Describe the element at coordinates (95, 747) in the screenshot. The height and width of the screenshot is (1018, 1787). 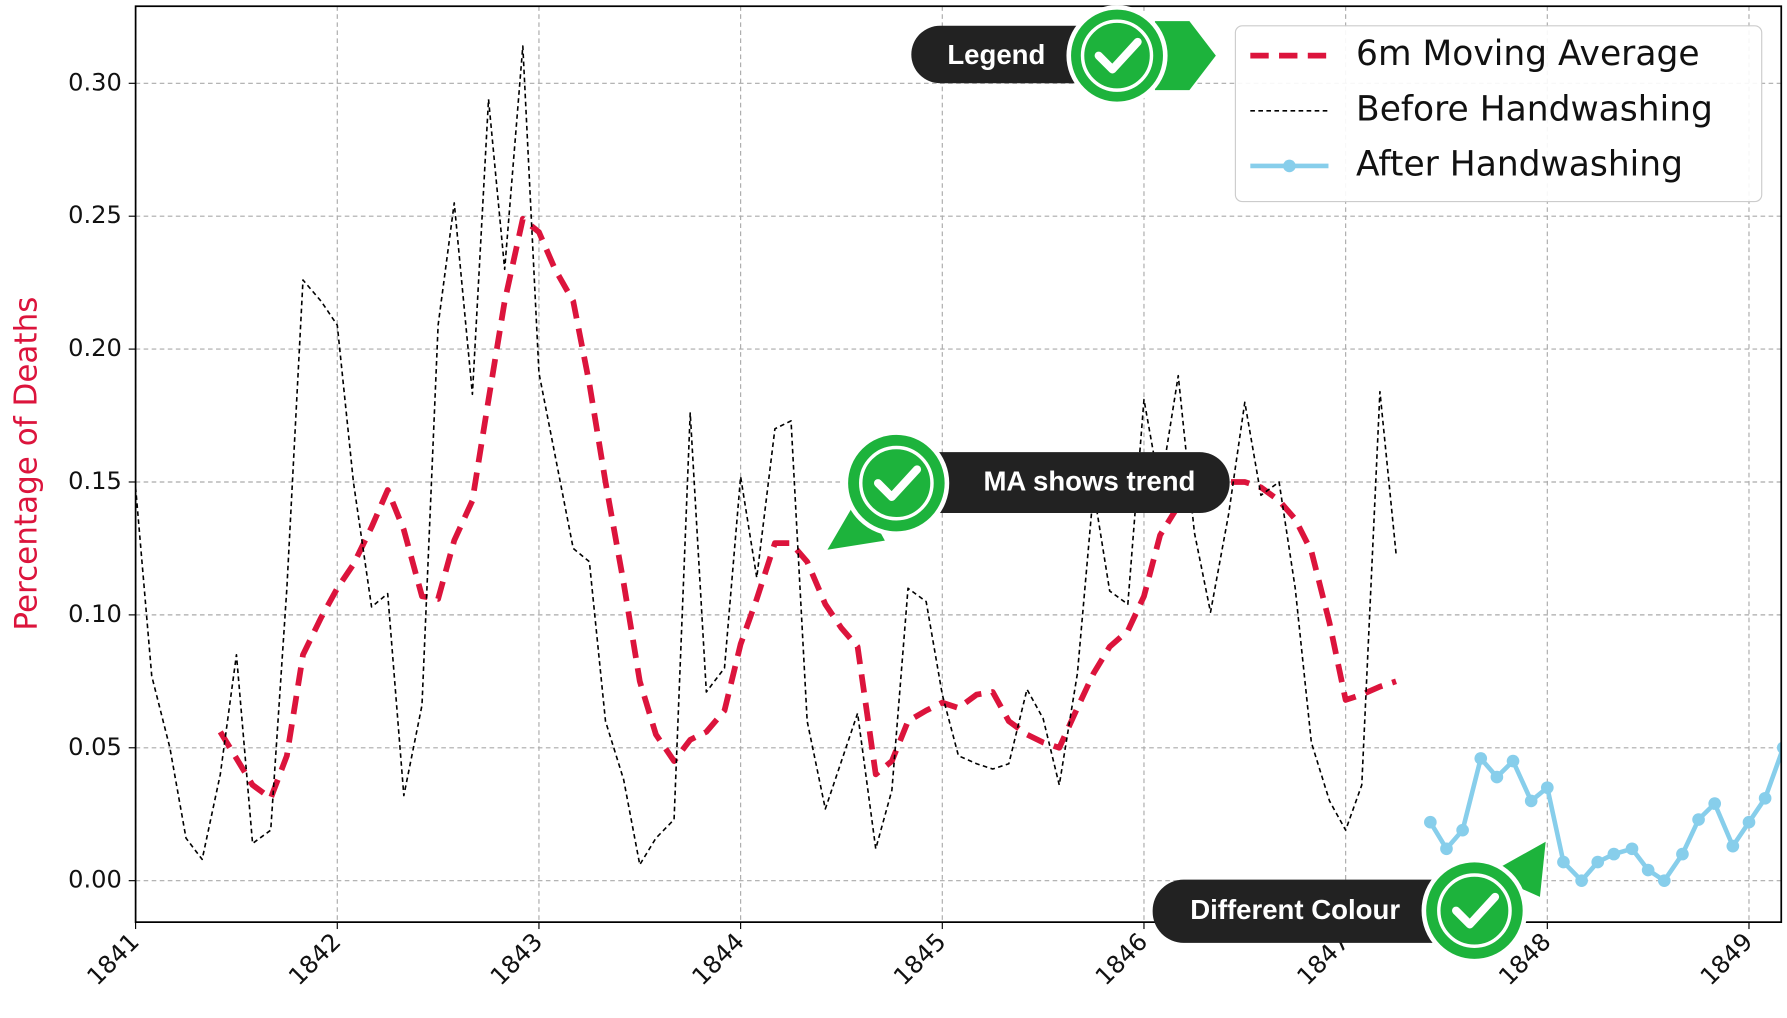
I see `y-tick-label: 0.05` at that location.